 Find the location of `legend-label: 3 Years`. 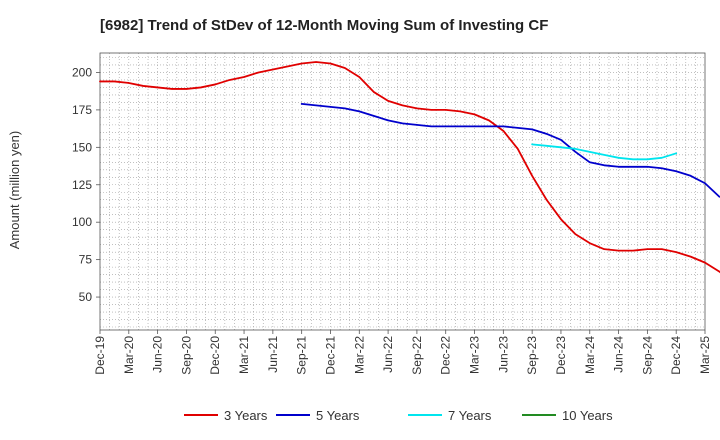

legend-label: 3 Years is located at coordinates (246, 415).